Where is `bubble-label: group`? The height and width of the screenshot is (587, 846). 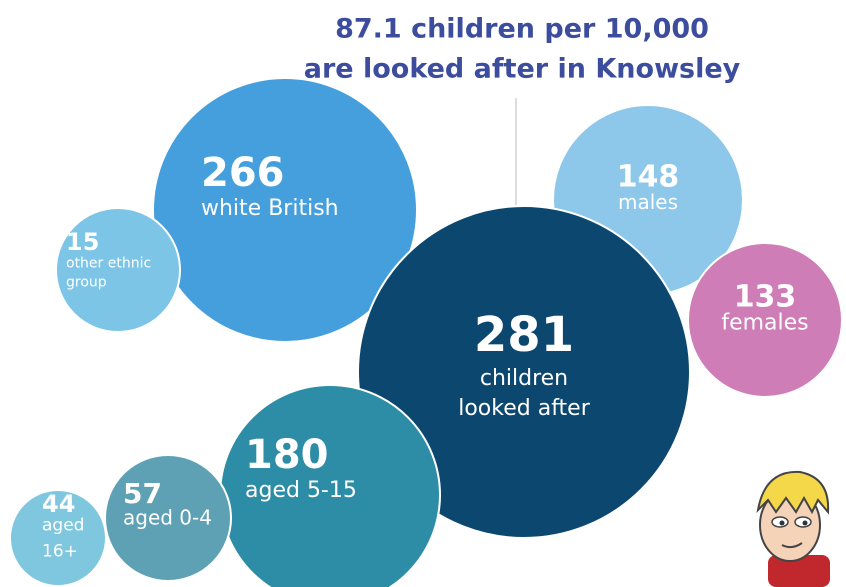 bubble-label: group is located at coordinates (86, 282).